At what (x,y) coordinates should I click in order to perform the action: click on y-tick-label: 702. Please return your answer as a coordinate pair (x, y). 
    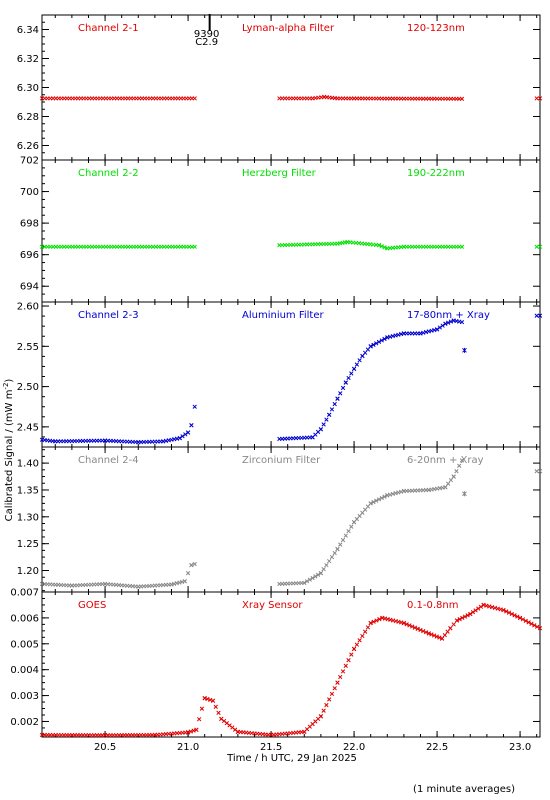
    Looking at the image, I should click on (29, 161).